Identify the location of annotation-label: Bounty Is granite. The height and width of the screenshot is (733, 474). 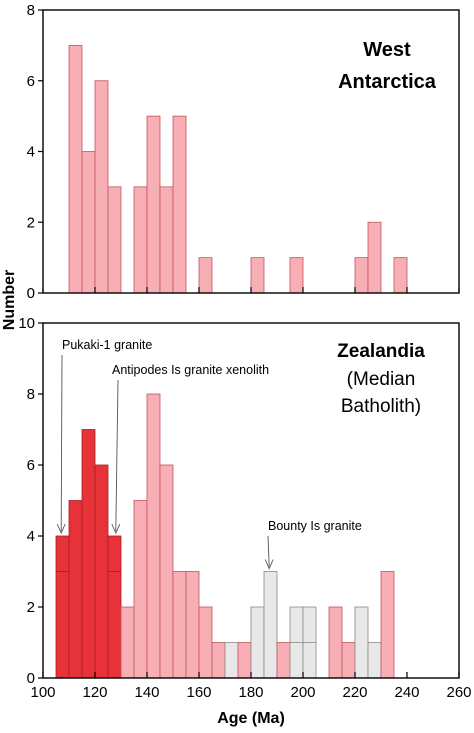
(315, 526).